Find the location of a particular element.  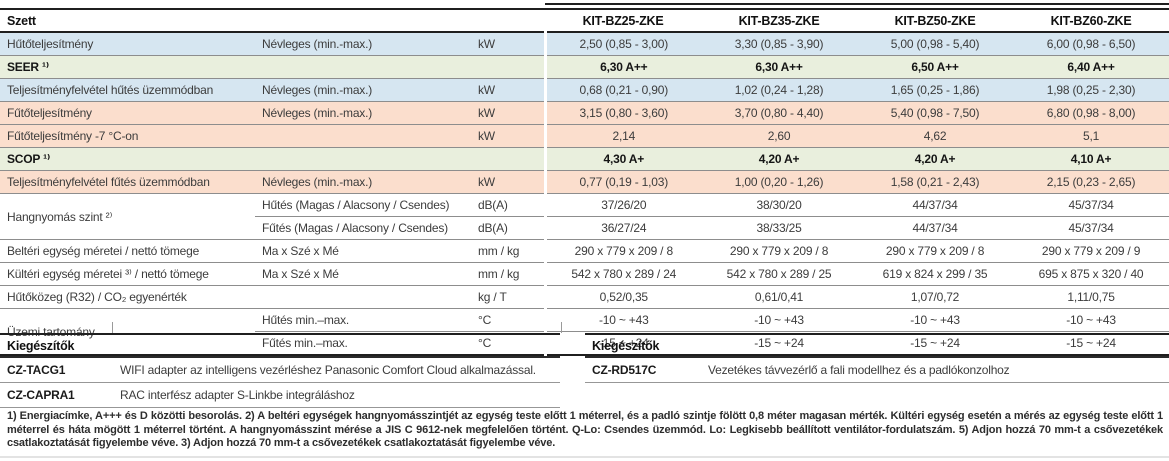

spec-value: 6,40 A++ is located at coordinates (1091, 67).